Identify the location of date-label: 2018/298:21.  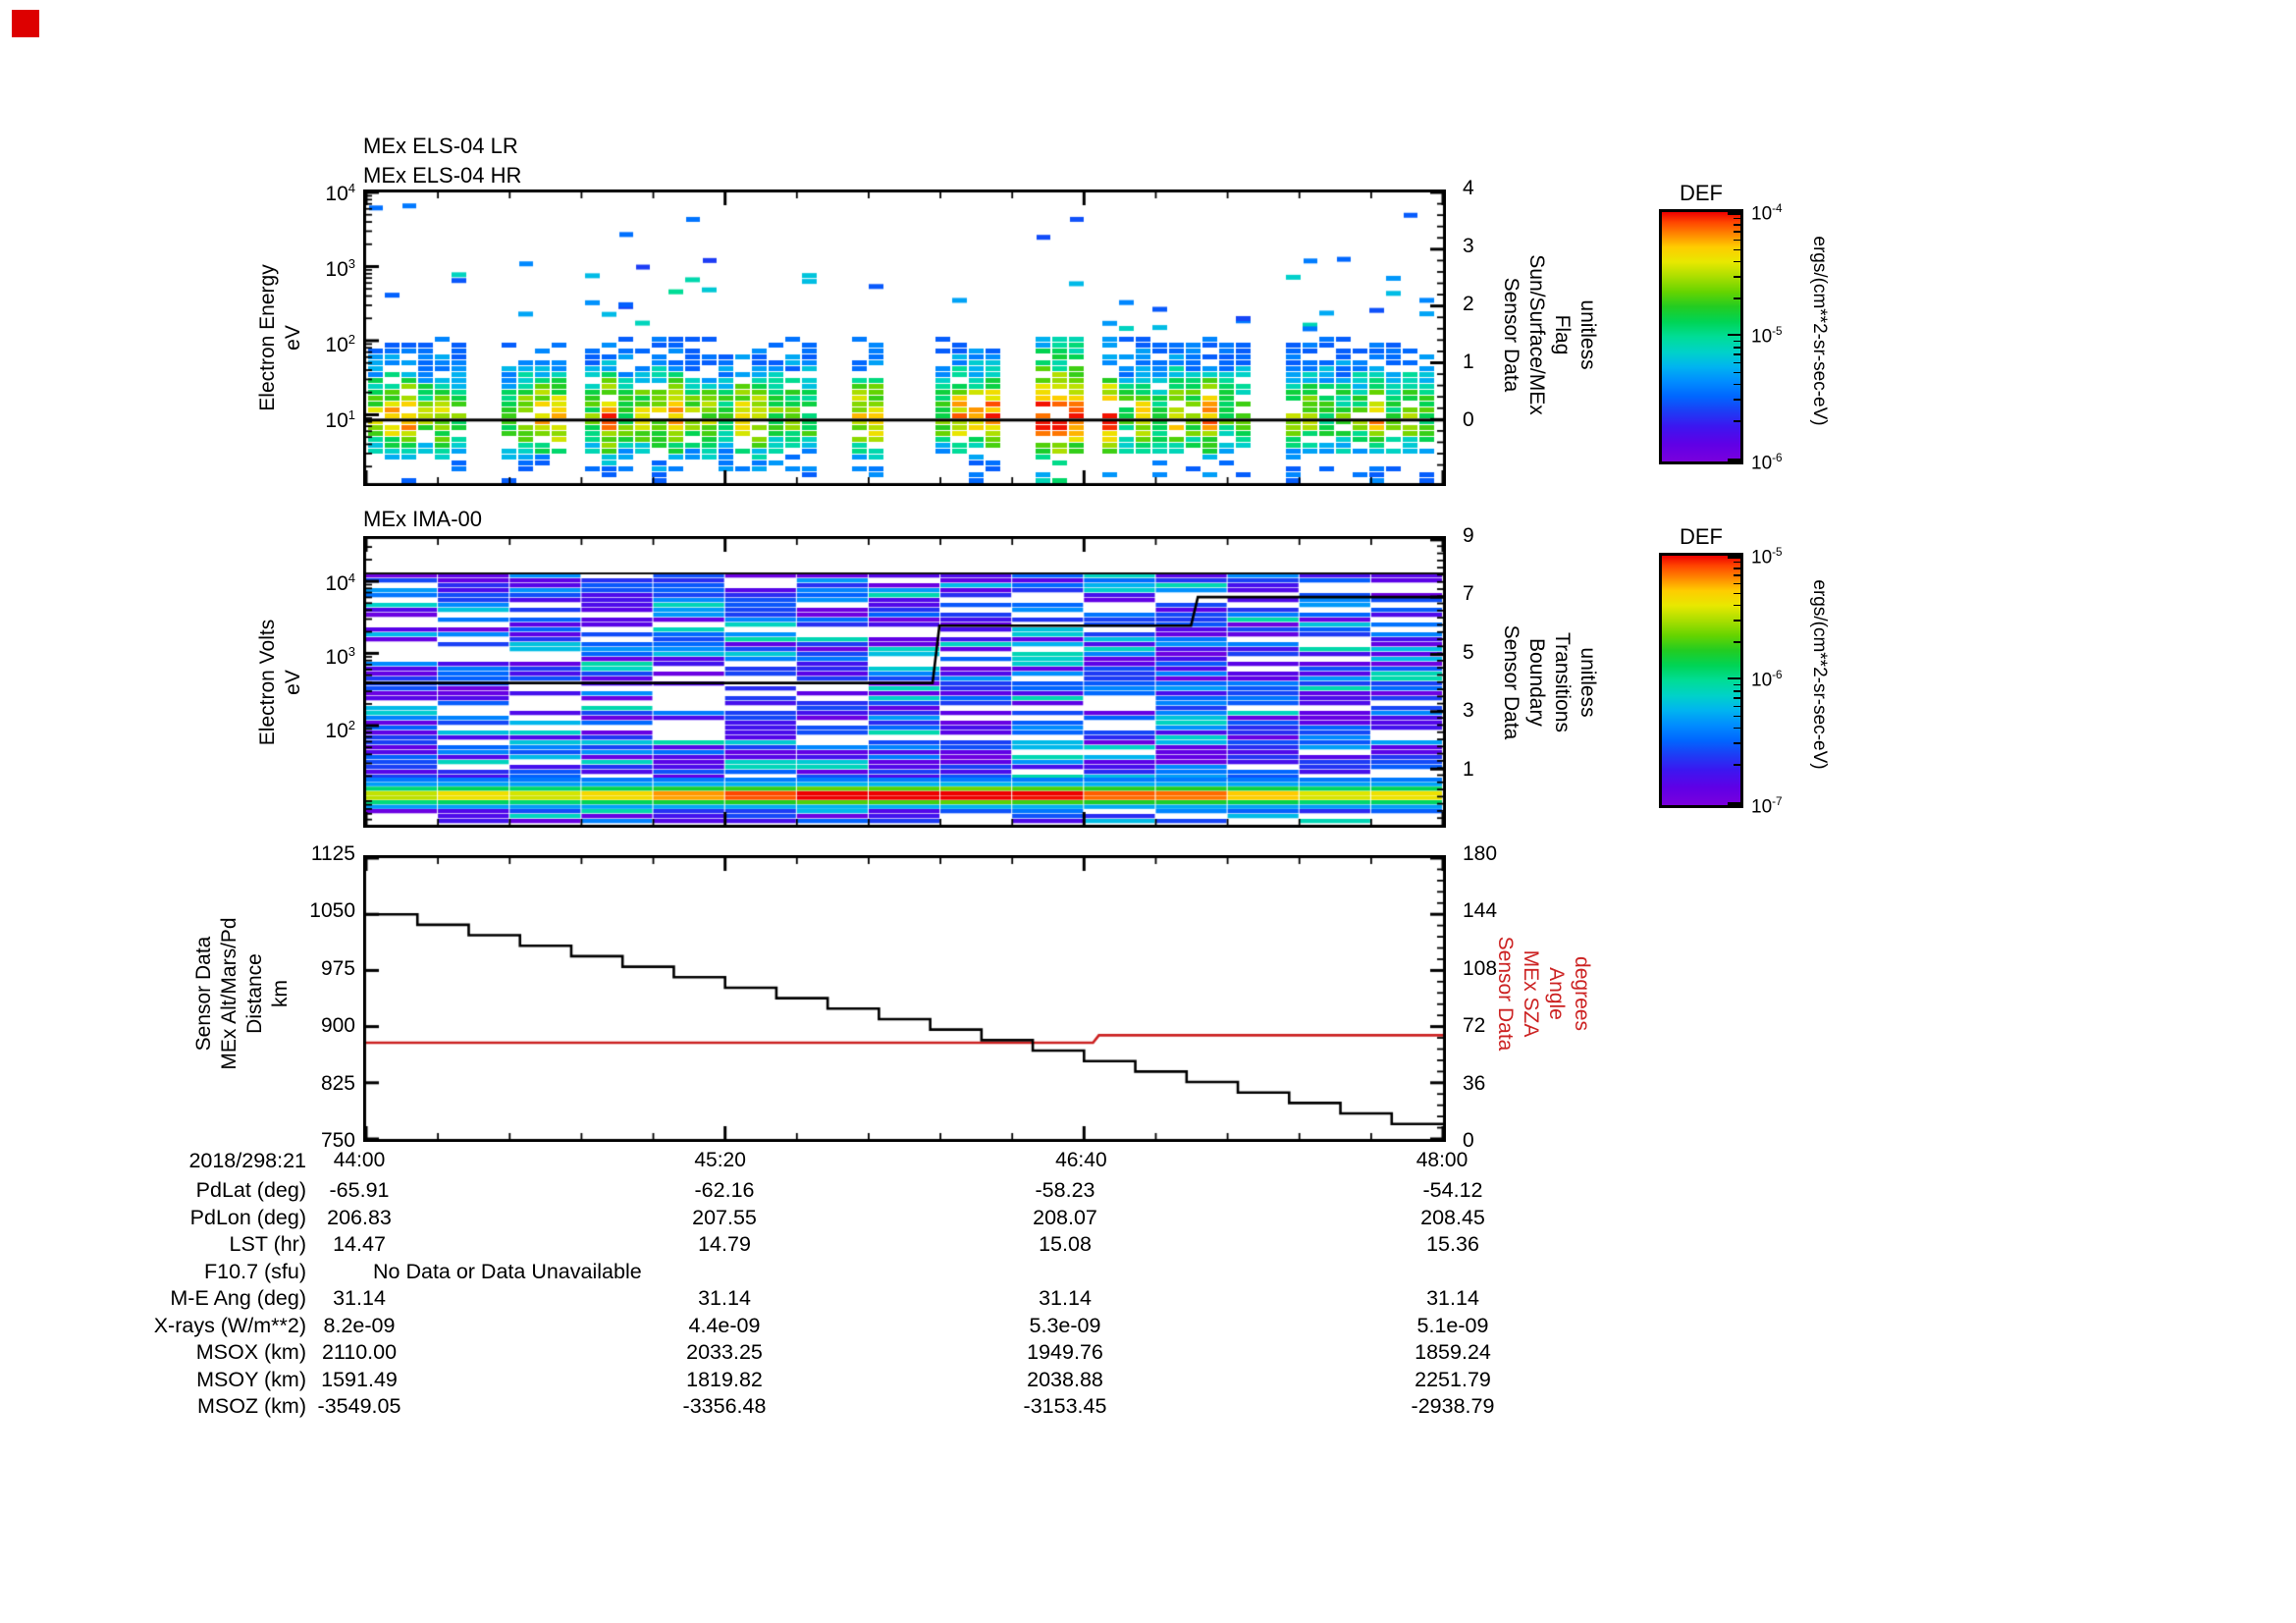
(247, 1160).